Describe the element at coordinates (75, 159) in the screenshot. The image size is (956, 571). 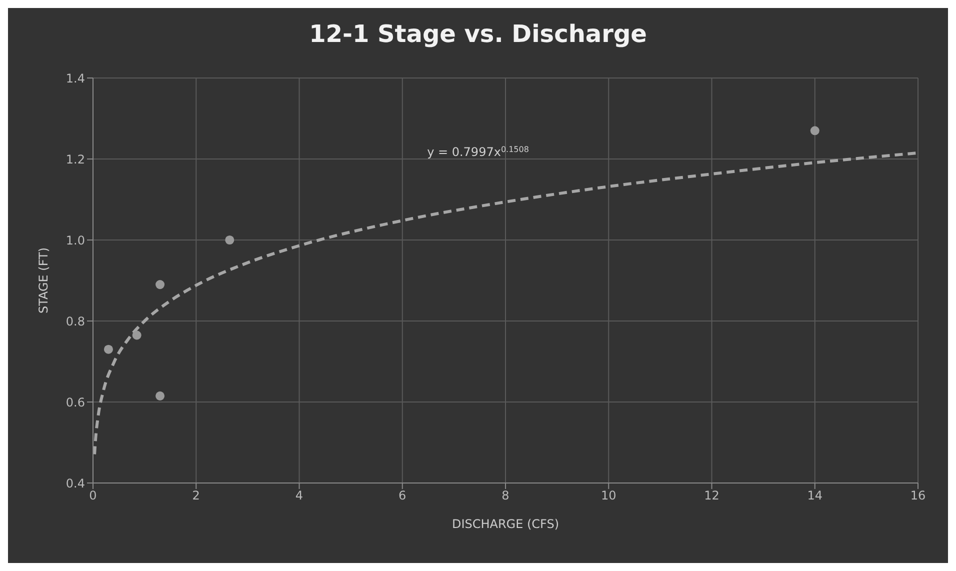
I see `y-tick-label: 1.2` at that location.